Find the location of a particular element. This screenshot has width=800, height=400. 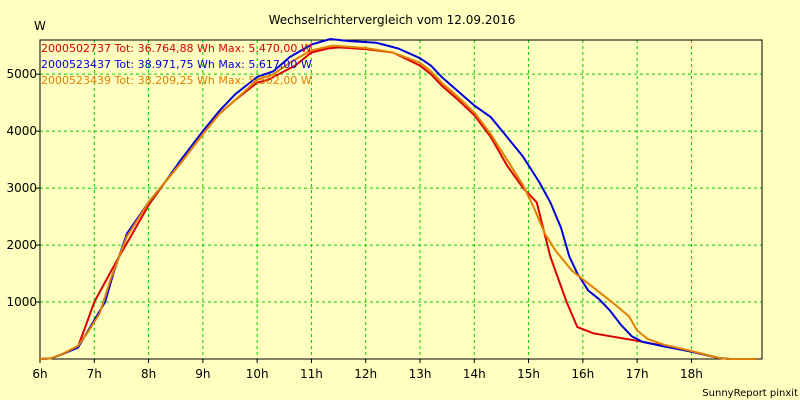

x-tick-label: 18h is located at coordinates (691, 374).